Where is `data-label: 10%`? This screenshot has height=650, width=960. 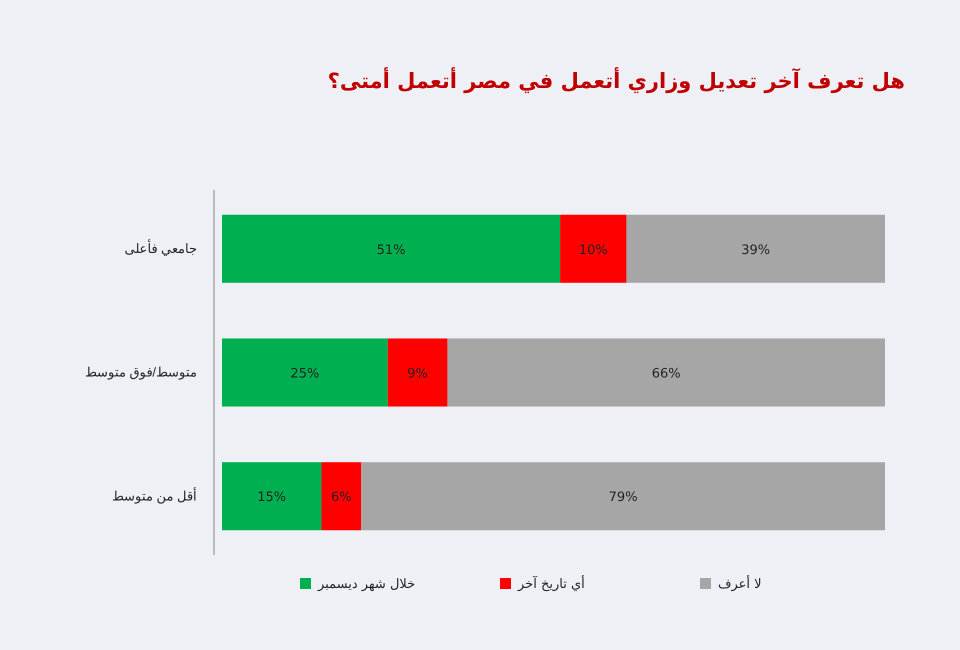 data-label: 10% is located at coordinates (593, 250).